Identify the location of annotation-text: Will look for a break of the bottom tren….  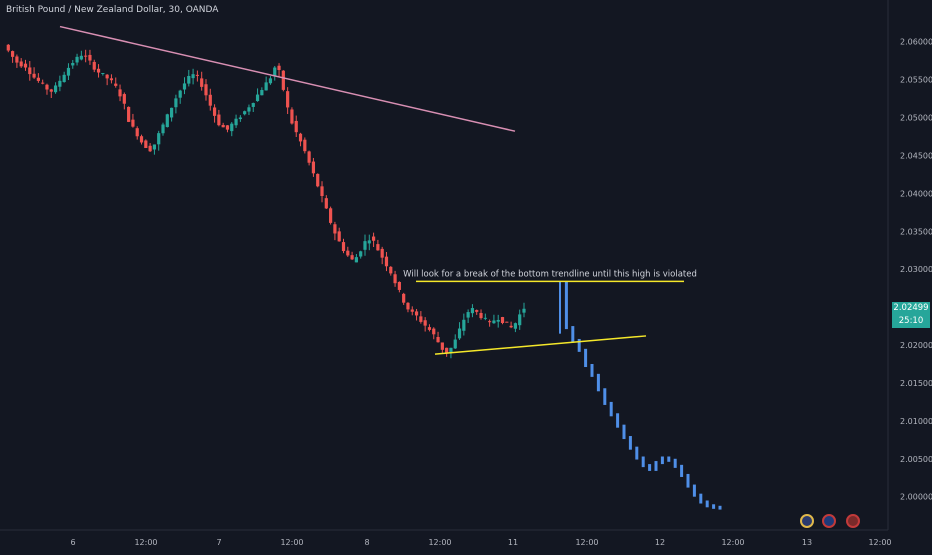
(550, 274).